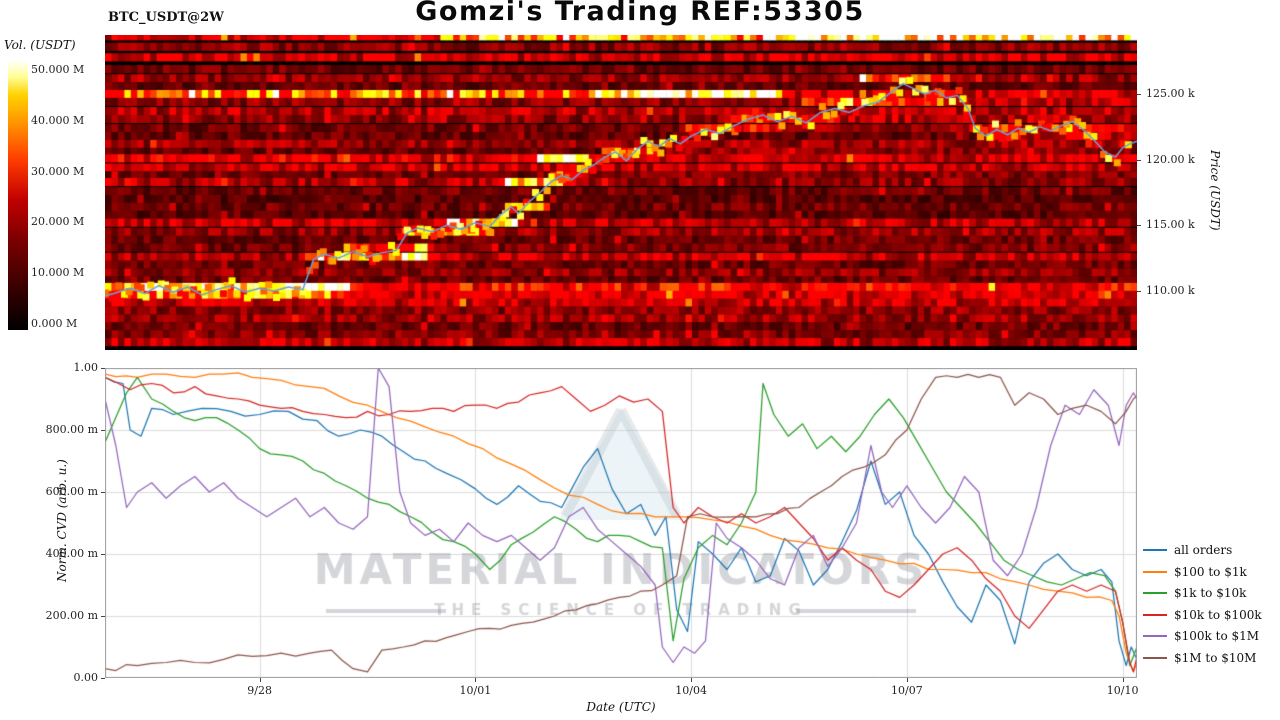 The width and height of the screenshot is (1280, 720). I want to click on cvd-ytick-label: 400.00 m, so click(71, 553).